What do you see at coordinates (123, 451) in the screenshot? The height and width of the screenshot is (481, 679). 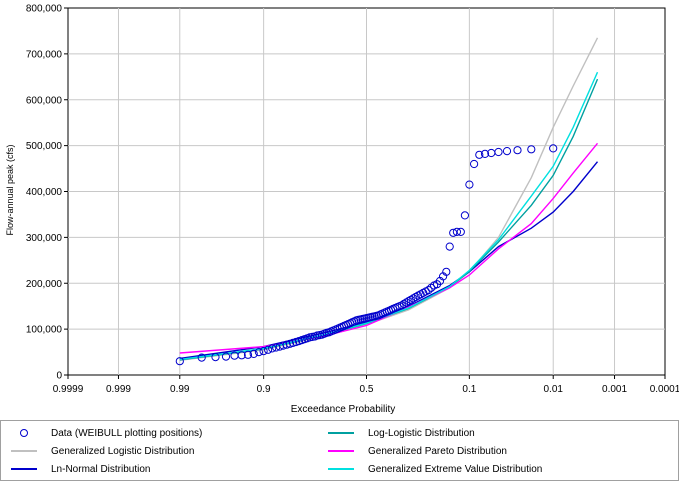 I see `legend-label: Generalized Logistic Distribution` at bounding box center [123, 451].